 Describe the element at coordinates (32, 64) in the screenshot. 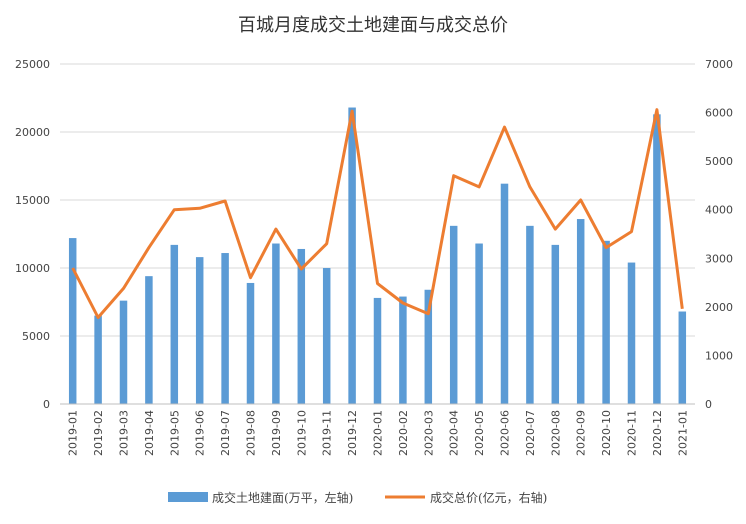

I see `left-tick-label: 25000` at that location.